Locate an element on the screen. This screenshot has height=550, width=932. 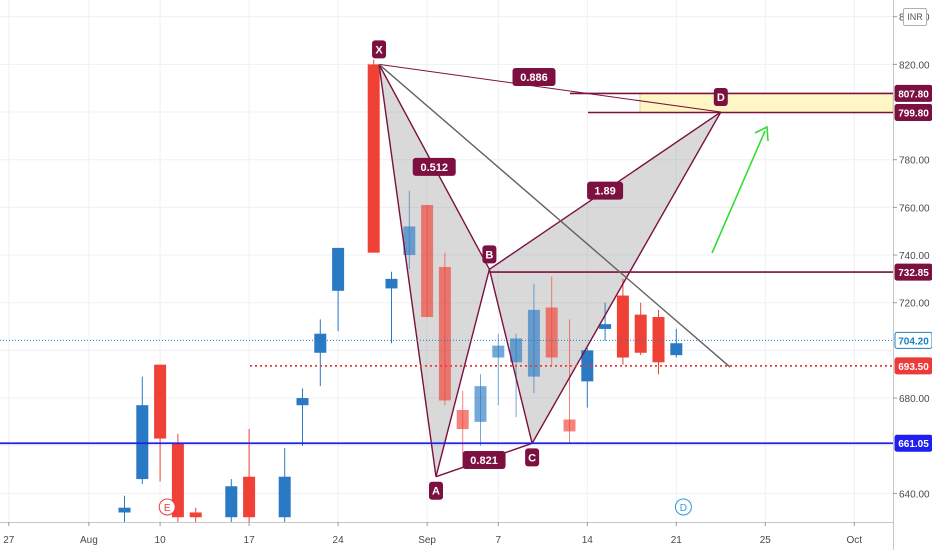
x-tick-label: 24 is located at coordinates (339, 540).